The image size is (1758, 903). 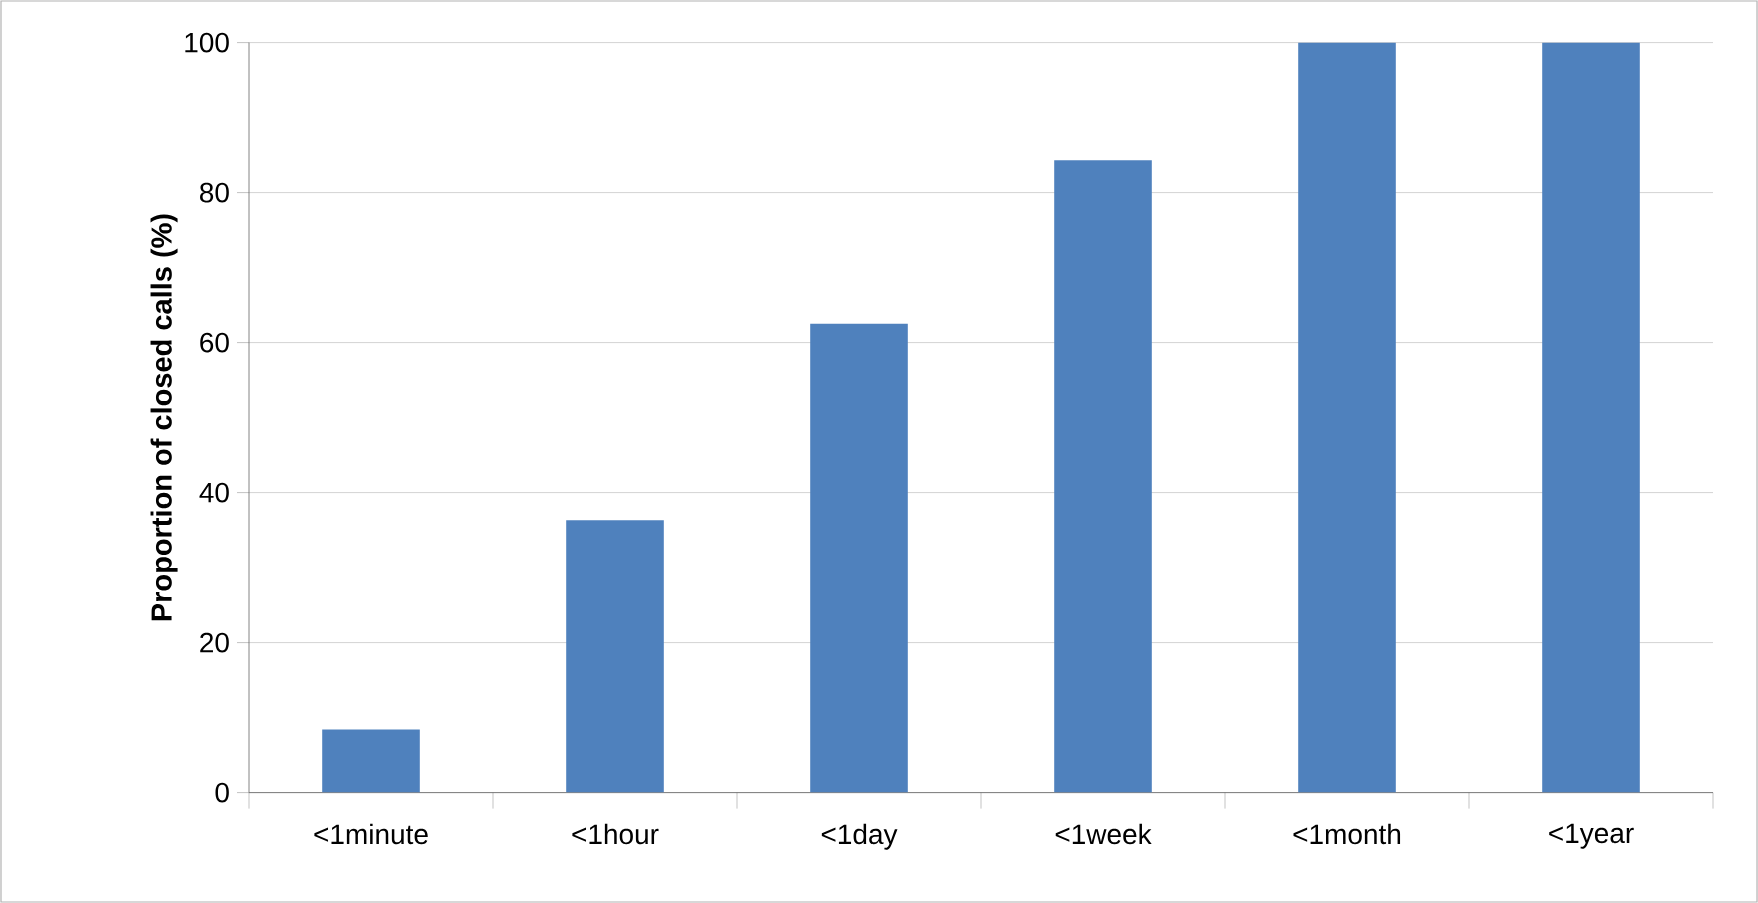 What do you see at coordinates (1591, 836) in the screenshot?
I see `x-tick-label: <1year` at bounding box center [1591, 836].